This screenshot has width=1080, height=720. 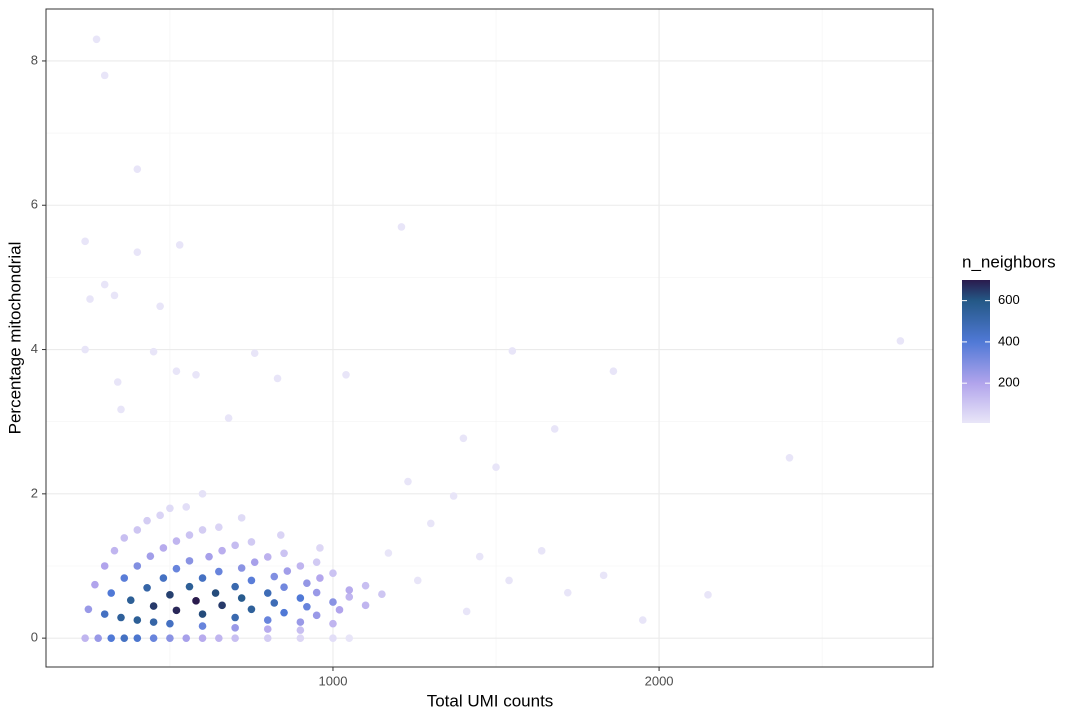 I want to click on y-tick-label: 2, so click(x=34, y=492).